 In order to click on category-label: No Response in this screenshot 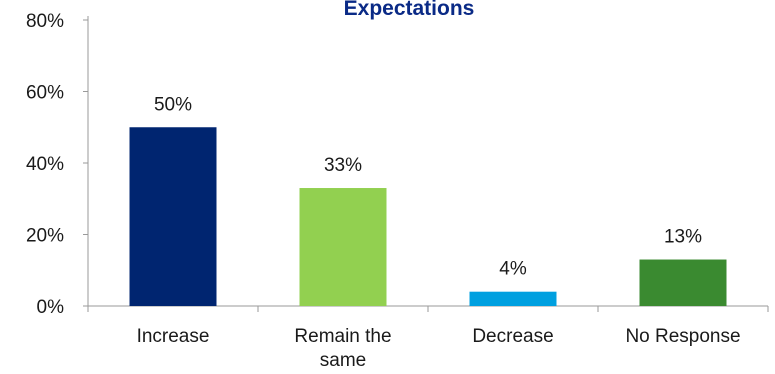, I will do `click(682, 336)`.